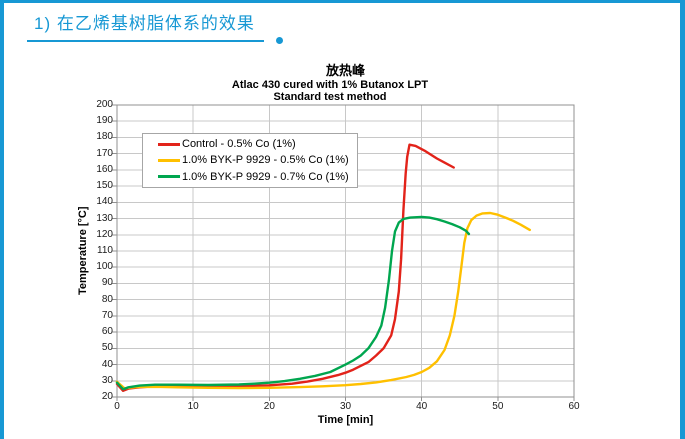  What do you see at coordinates (342, 1) in the screenshot?
I see `slide-border-top` at bounding box center [342, 1].